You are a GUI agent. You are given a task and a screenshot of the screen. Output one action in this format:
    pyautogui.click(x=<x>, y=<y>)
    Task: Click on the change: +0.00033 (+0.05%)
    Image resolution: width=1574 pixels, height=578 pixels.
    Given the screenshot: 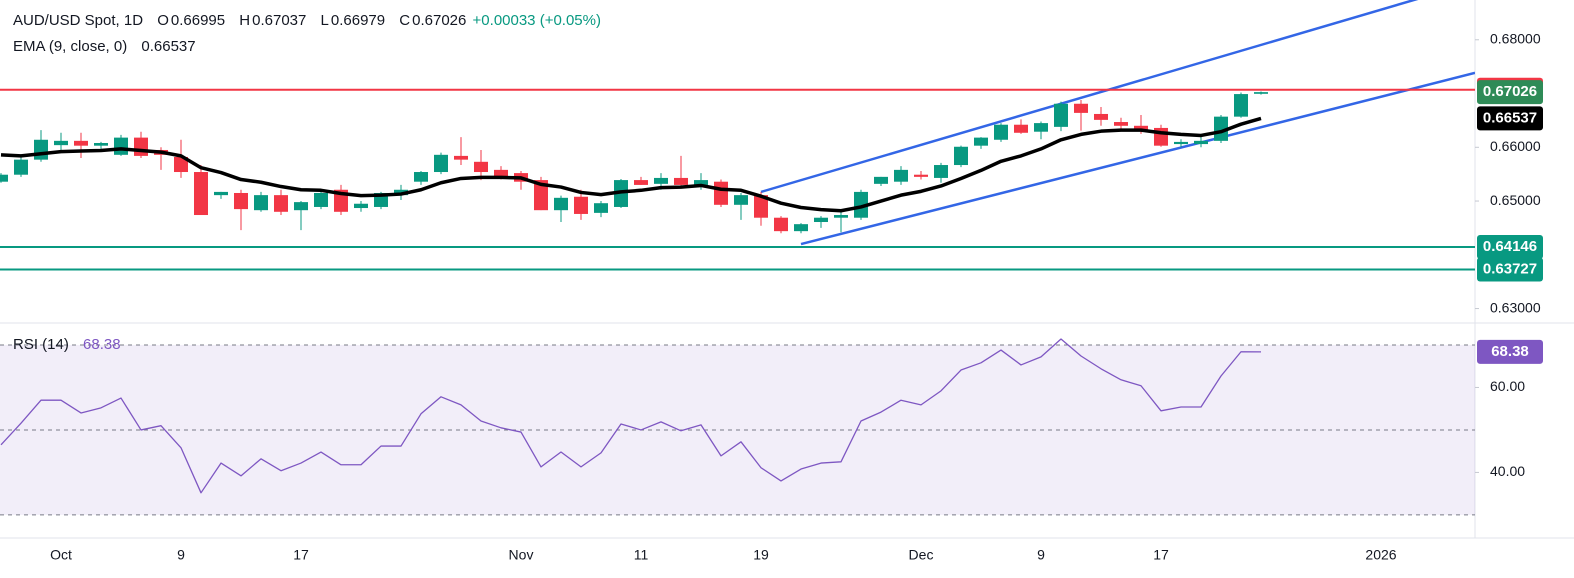 What is the action you would take?
    pyautogui.click(x=536, y=20)
    